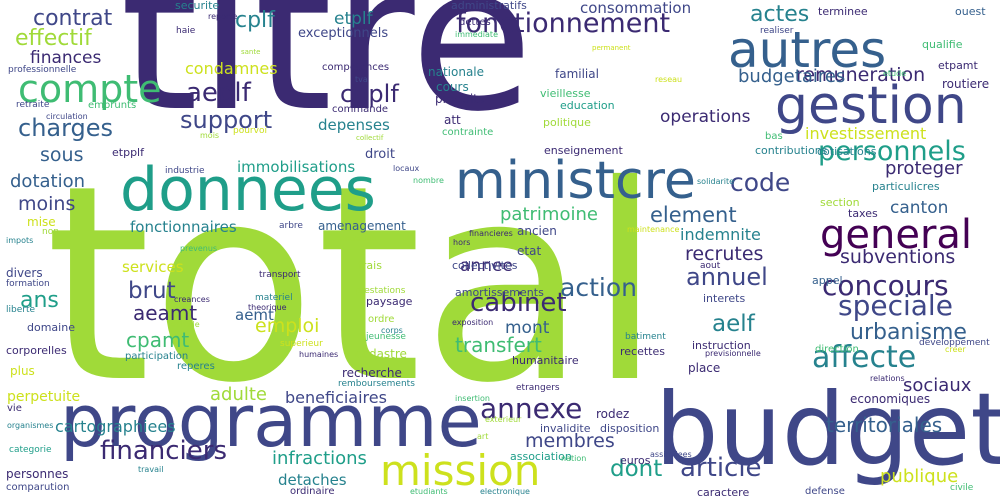 The width and height of the screenshot is (1000, 500). What do you see at coordinates (531, 408) in the screenshot?
I see `cloud-word: annexe` at bounding box center [531, 408].